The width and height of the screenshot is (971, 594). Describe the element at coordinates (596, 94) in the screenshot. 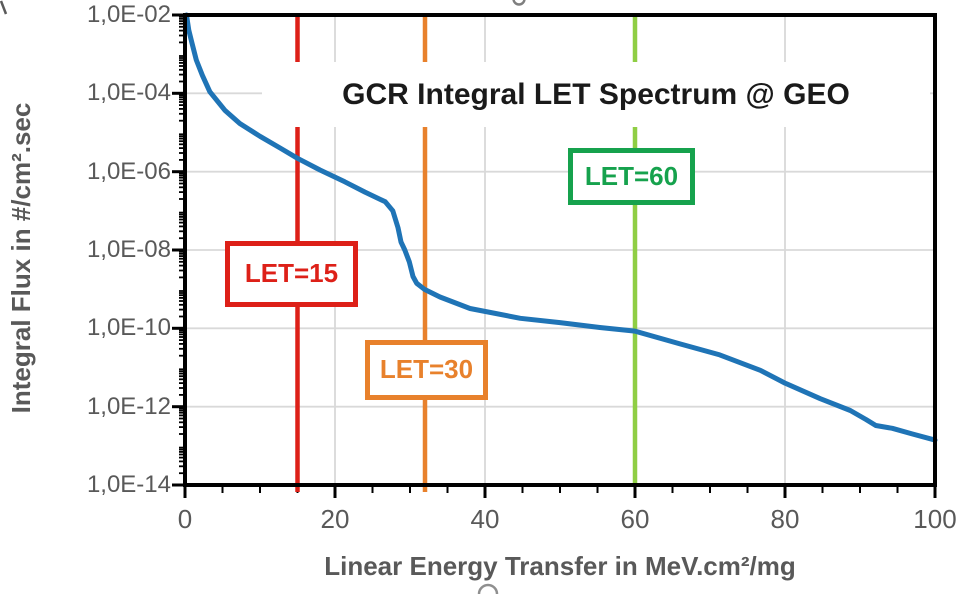

I see `chart-title: GCR Integral LET Spectrum @ GEO` at that location.